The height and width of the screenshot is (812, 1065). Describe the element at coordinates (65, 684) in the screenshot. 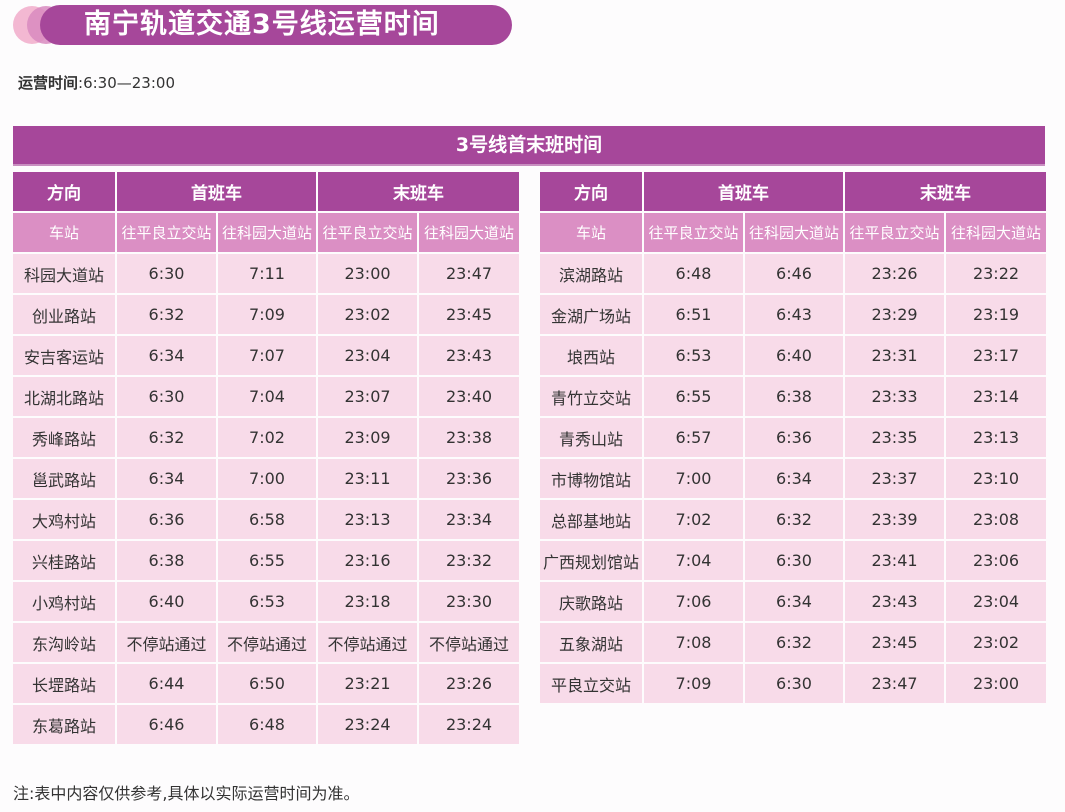

I see `station-cell: 长堽路站` at that location.